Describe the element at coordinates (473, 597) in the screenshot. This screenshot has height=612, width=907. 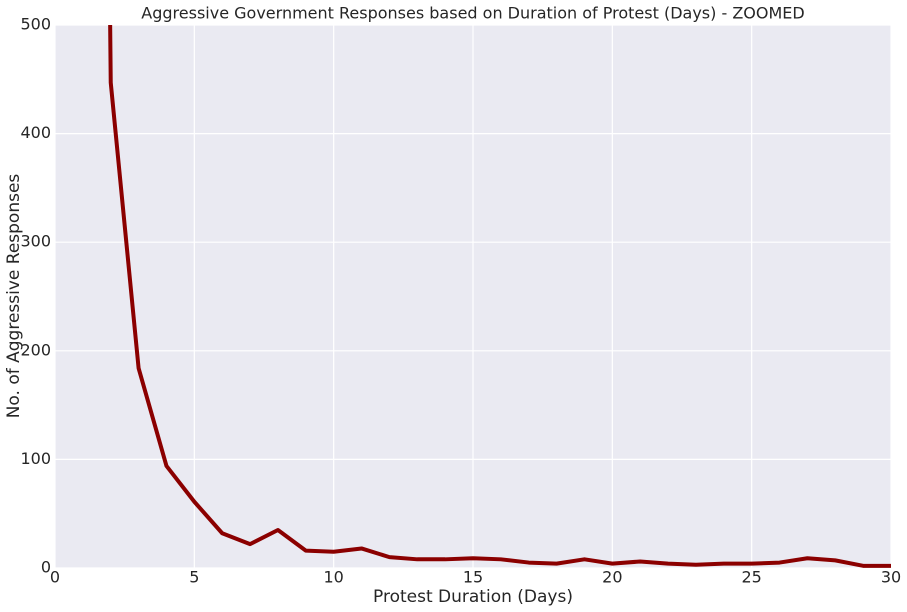
I see `x-axis-label: Protest Duration (Days)` at that location.